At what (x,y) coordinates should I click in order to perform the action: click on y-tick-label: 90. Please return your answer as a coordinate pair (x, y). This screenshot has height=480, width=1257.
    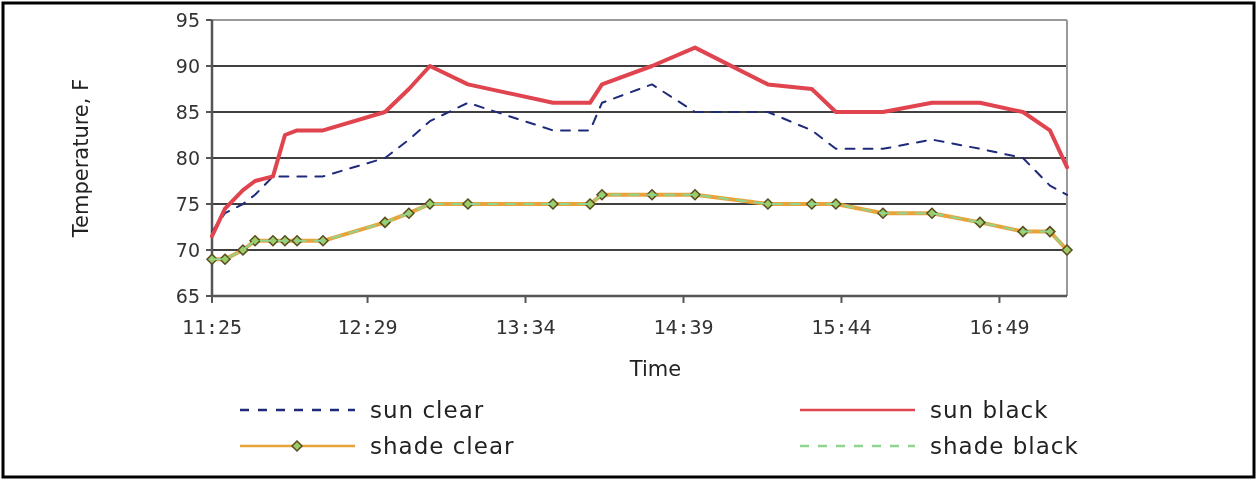
    Looking at the image, I should click on (187, 65).